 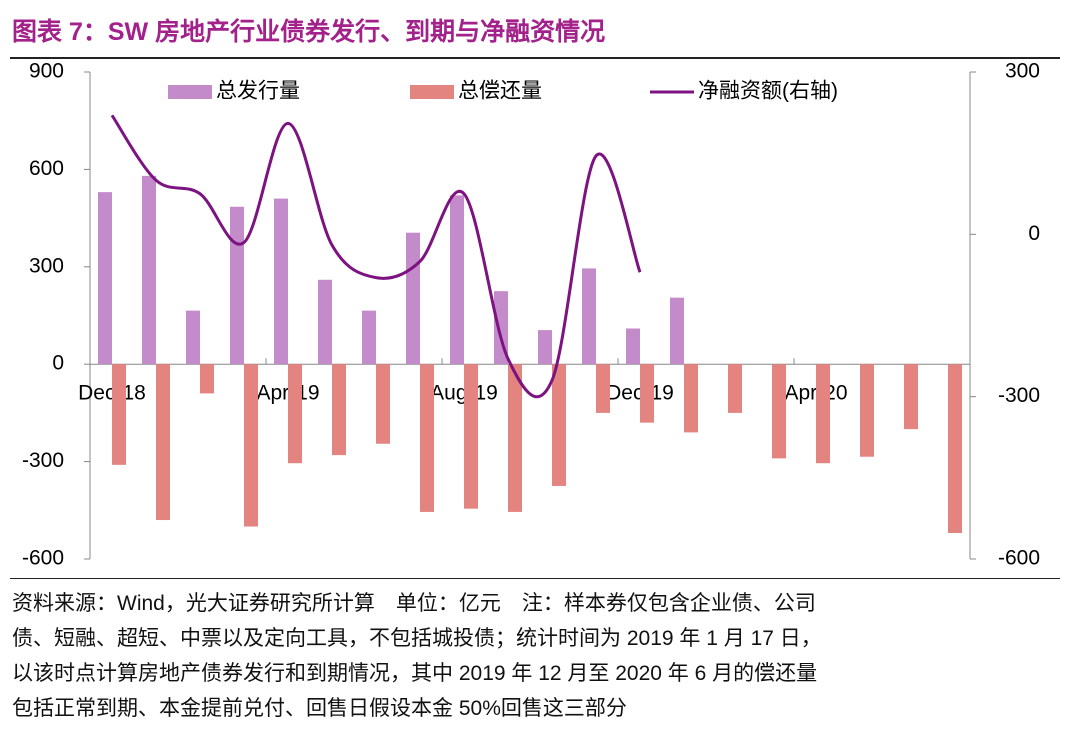 I want to click on y-tick-label: 900, so click(x=46, y=71).